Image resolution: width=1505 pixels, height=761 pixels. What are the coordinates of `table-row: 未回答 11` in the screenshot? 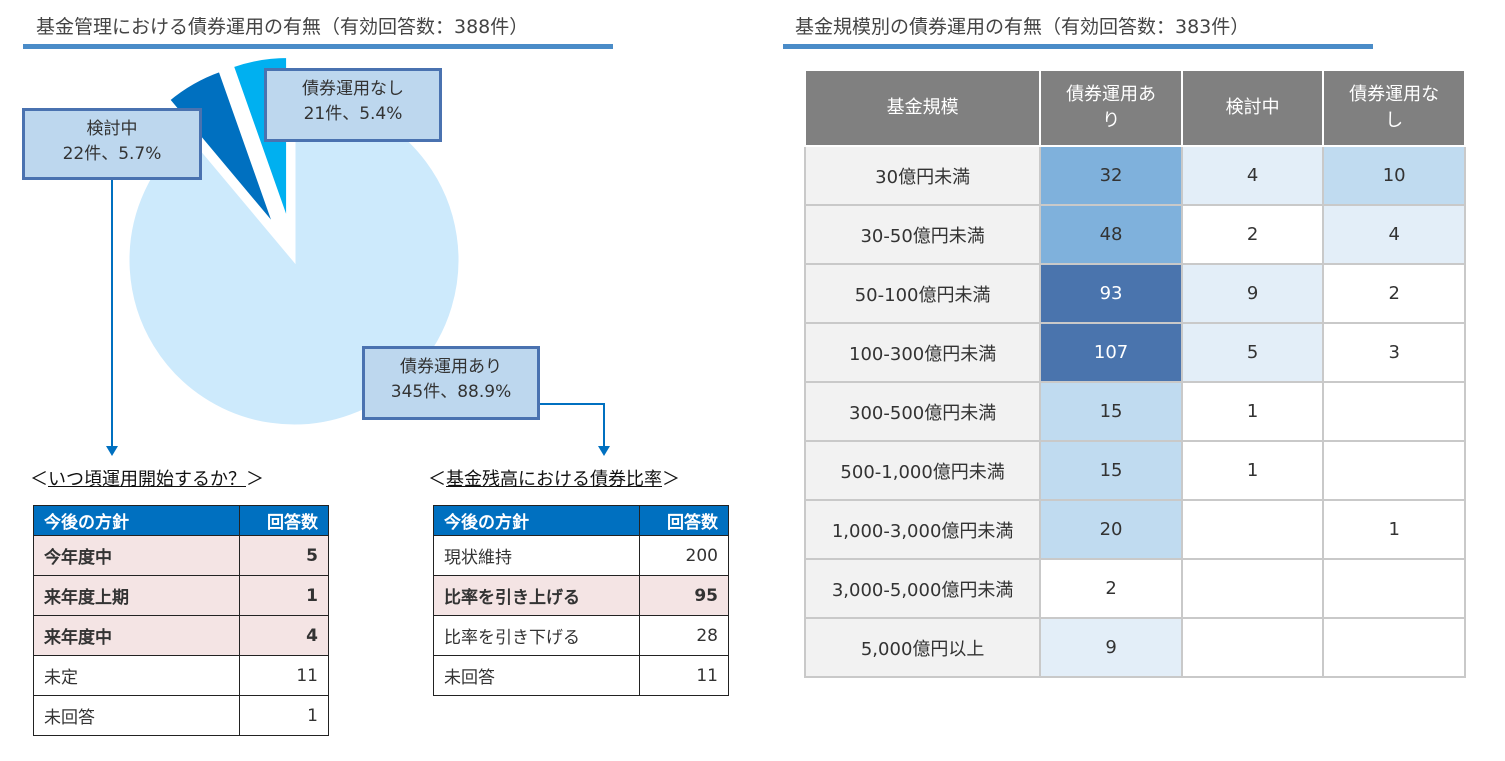 It's located at (581, 675).